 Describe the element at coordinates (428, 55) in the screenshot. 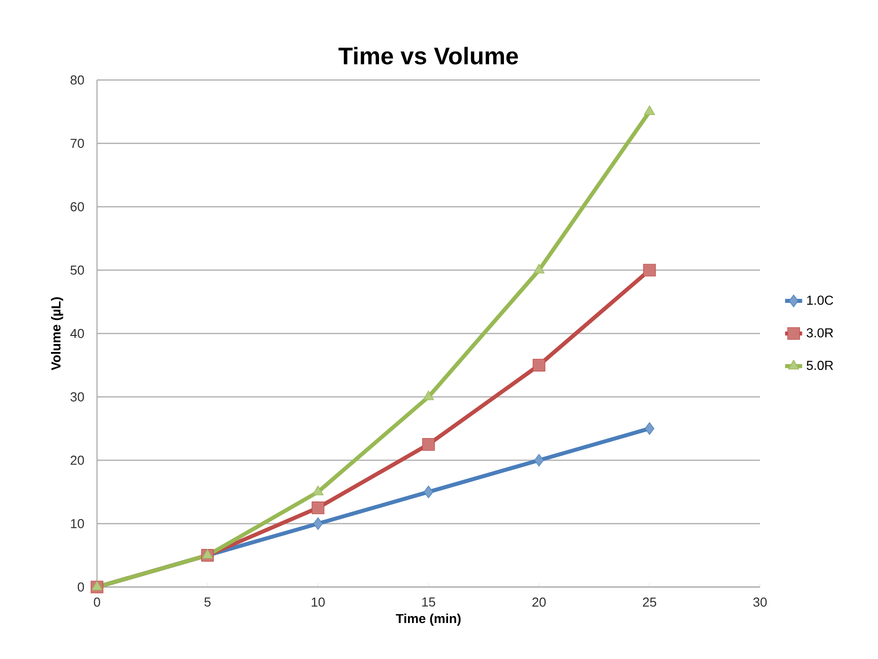

I see `chart-title: Time vs Volume` at that location.